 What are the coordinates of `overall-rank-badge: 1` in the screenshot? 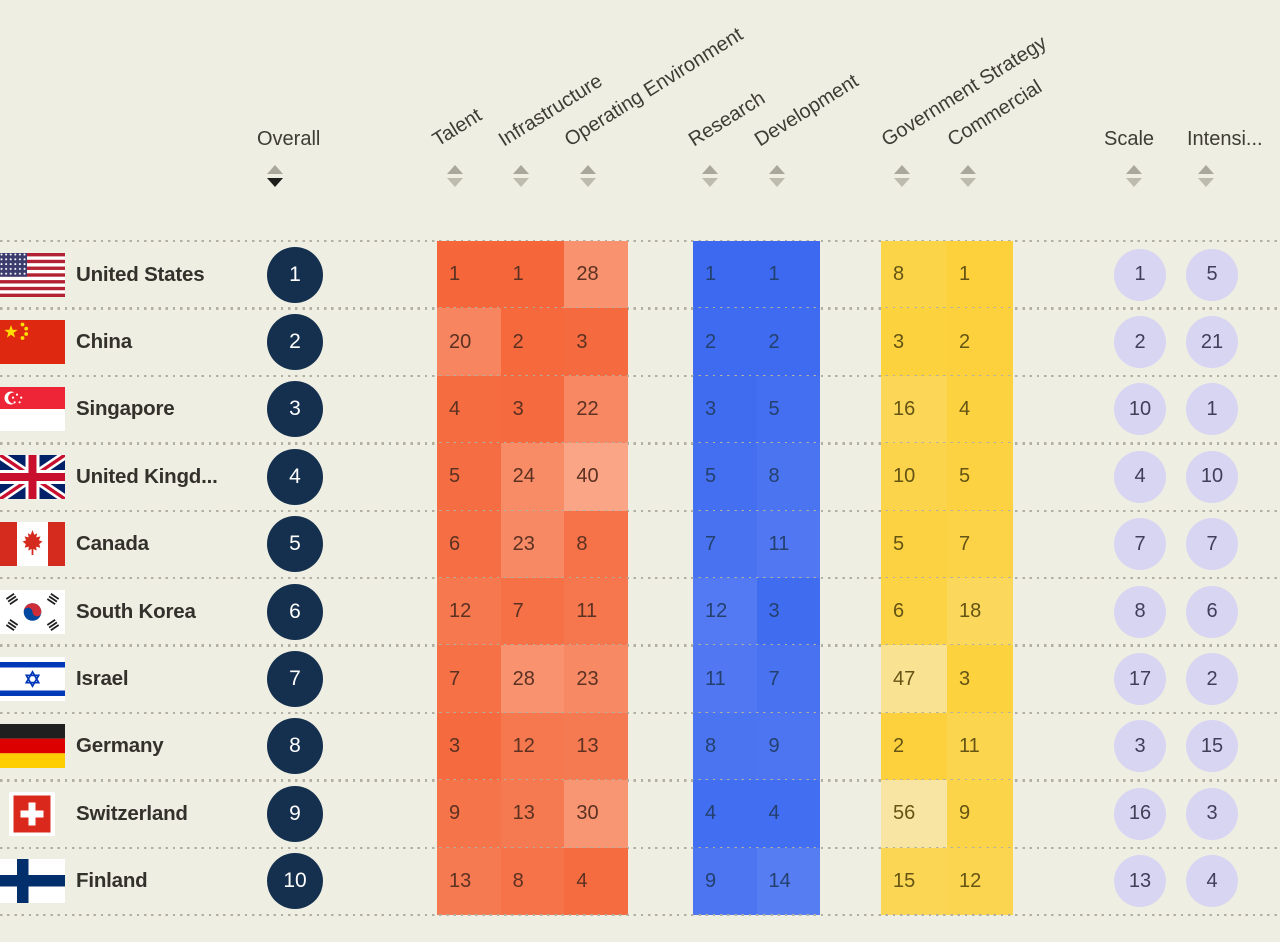 It's located at (295, 274).